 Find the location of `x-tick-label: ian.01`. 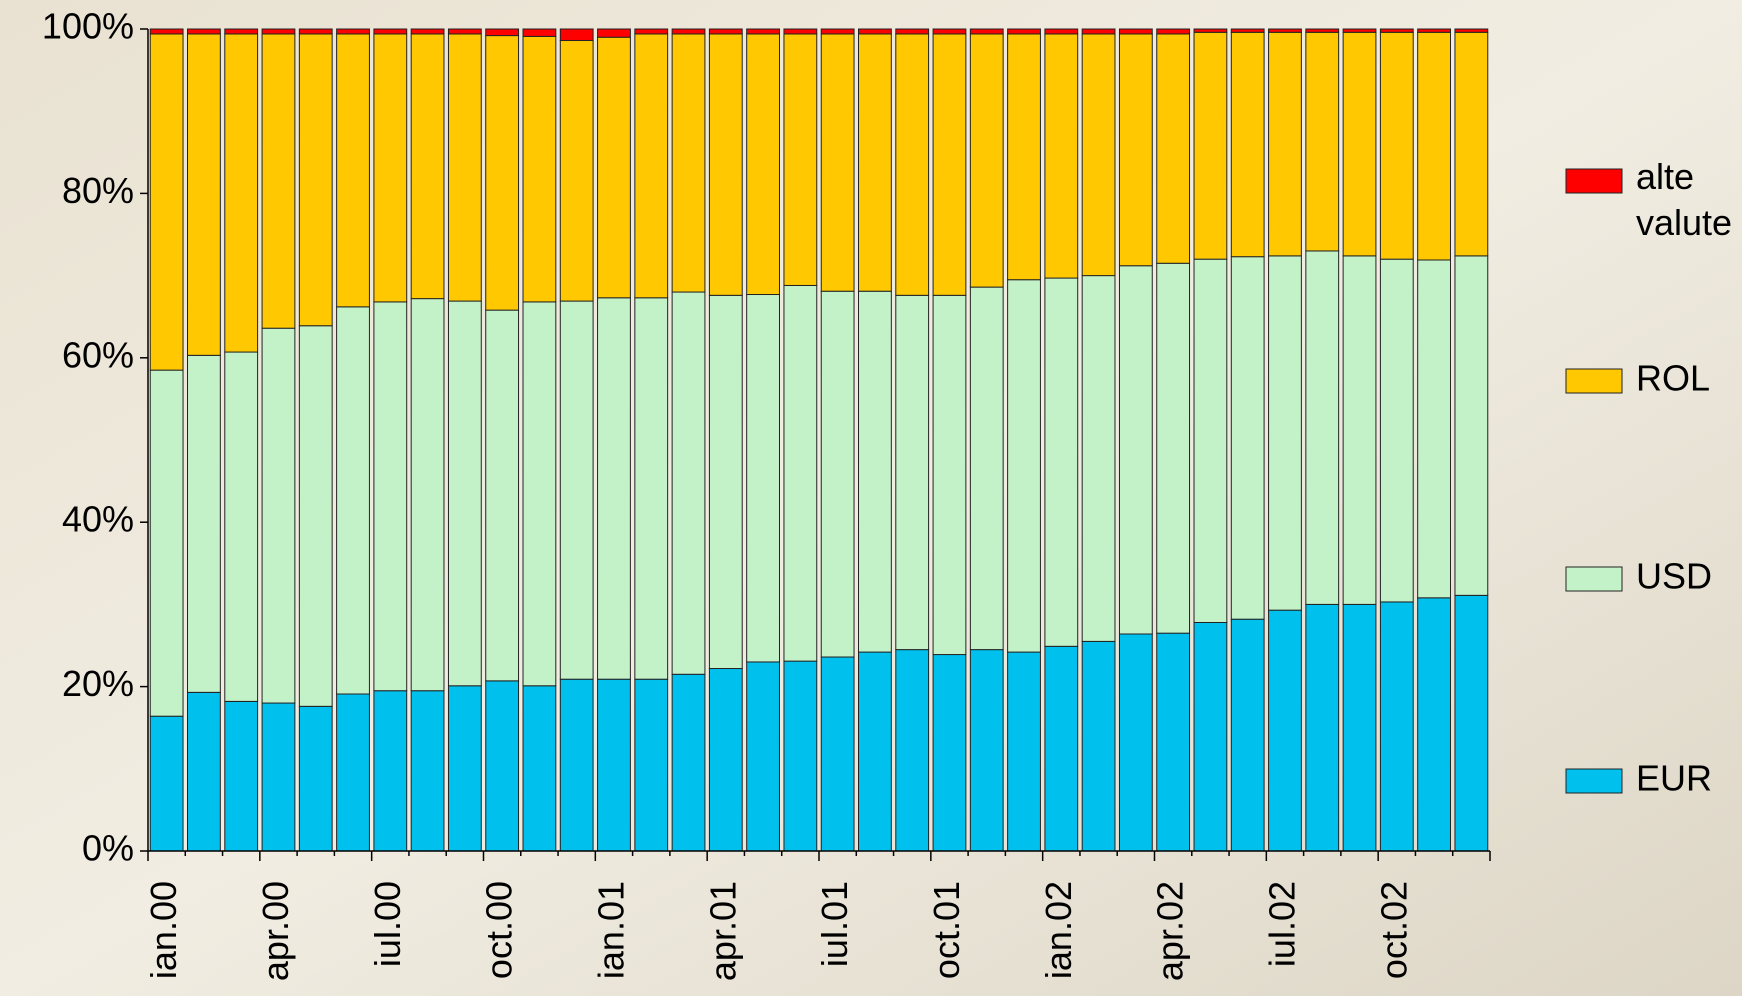

x-tick-label: ian.01 is located at coordinates (610, 930).